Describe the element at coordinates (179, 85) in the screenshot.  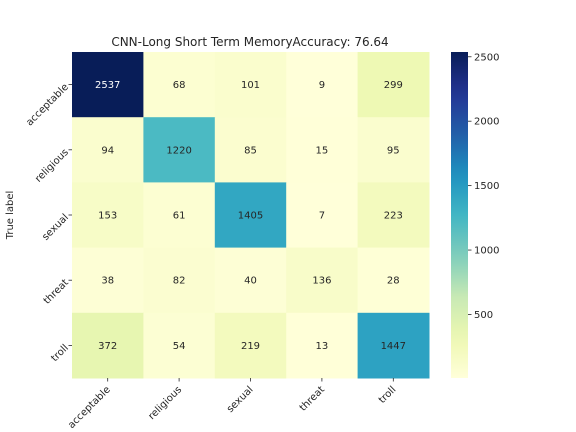
I see `cell-value-label: 68` at that location.